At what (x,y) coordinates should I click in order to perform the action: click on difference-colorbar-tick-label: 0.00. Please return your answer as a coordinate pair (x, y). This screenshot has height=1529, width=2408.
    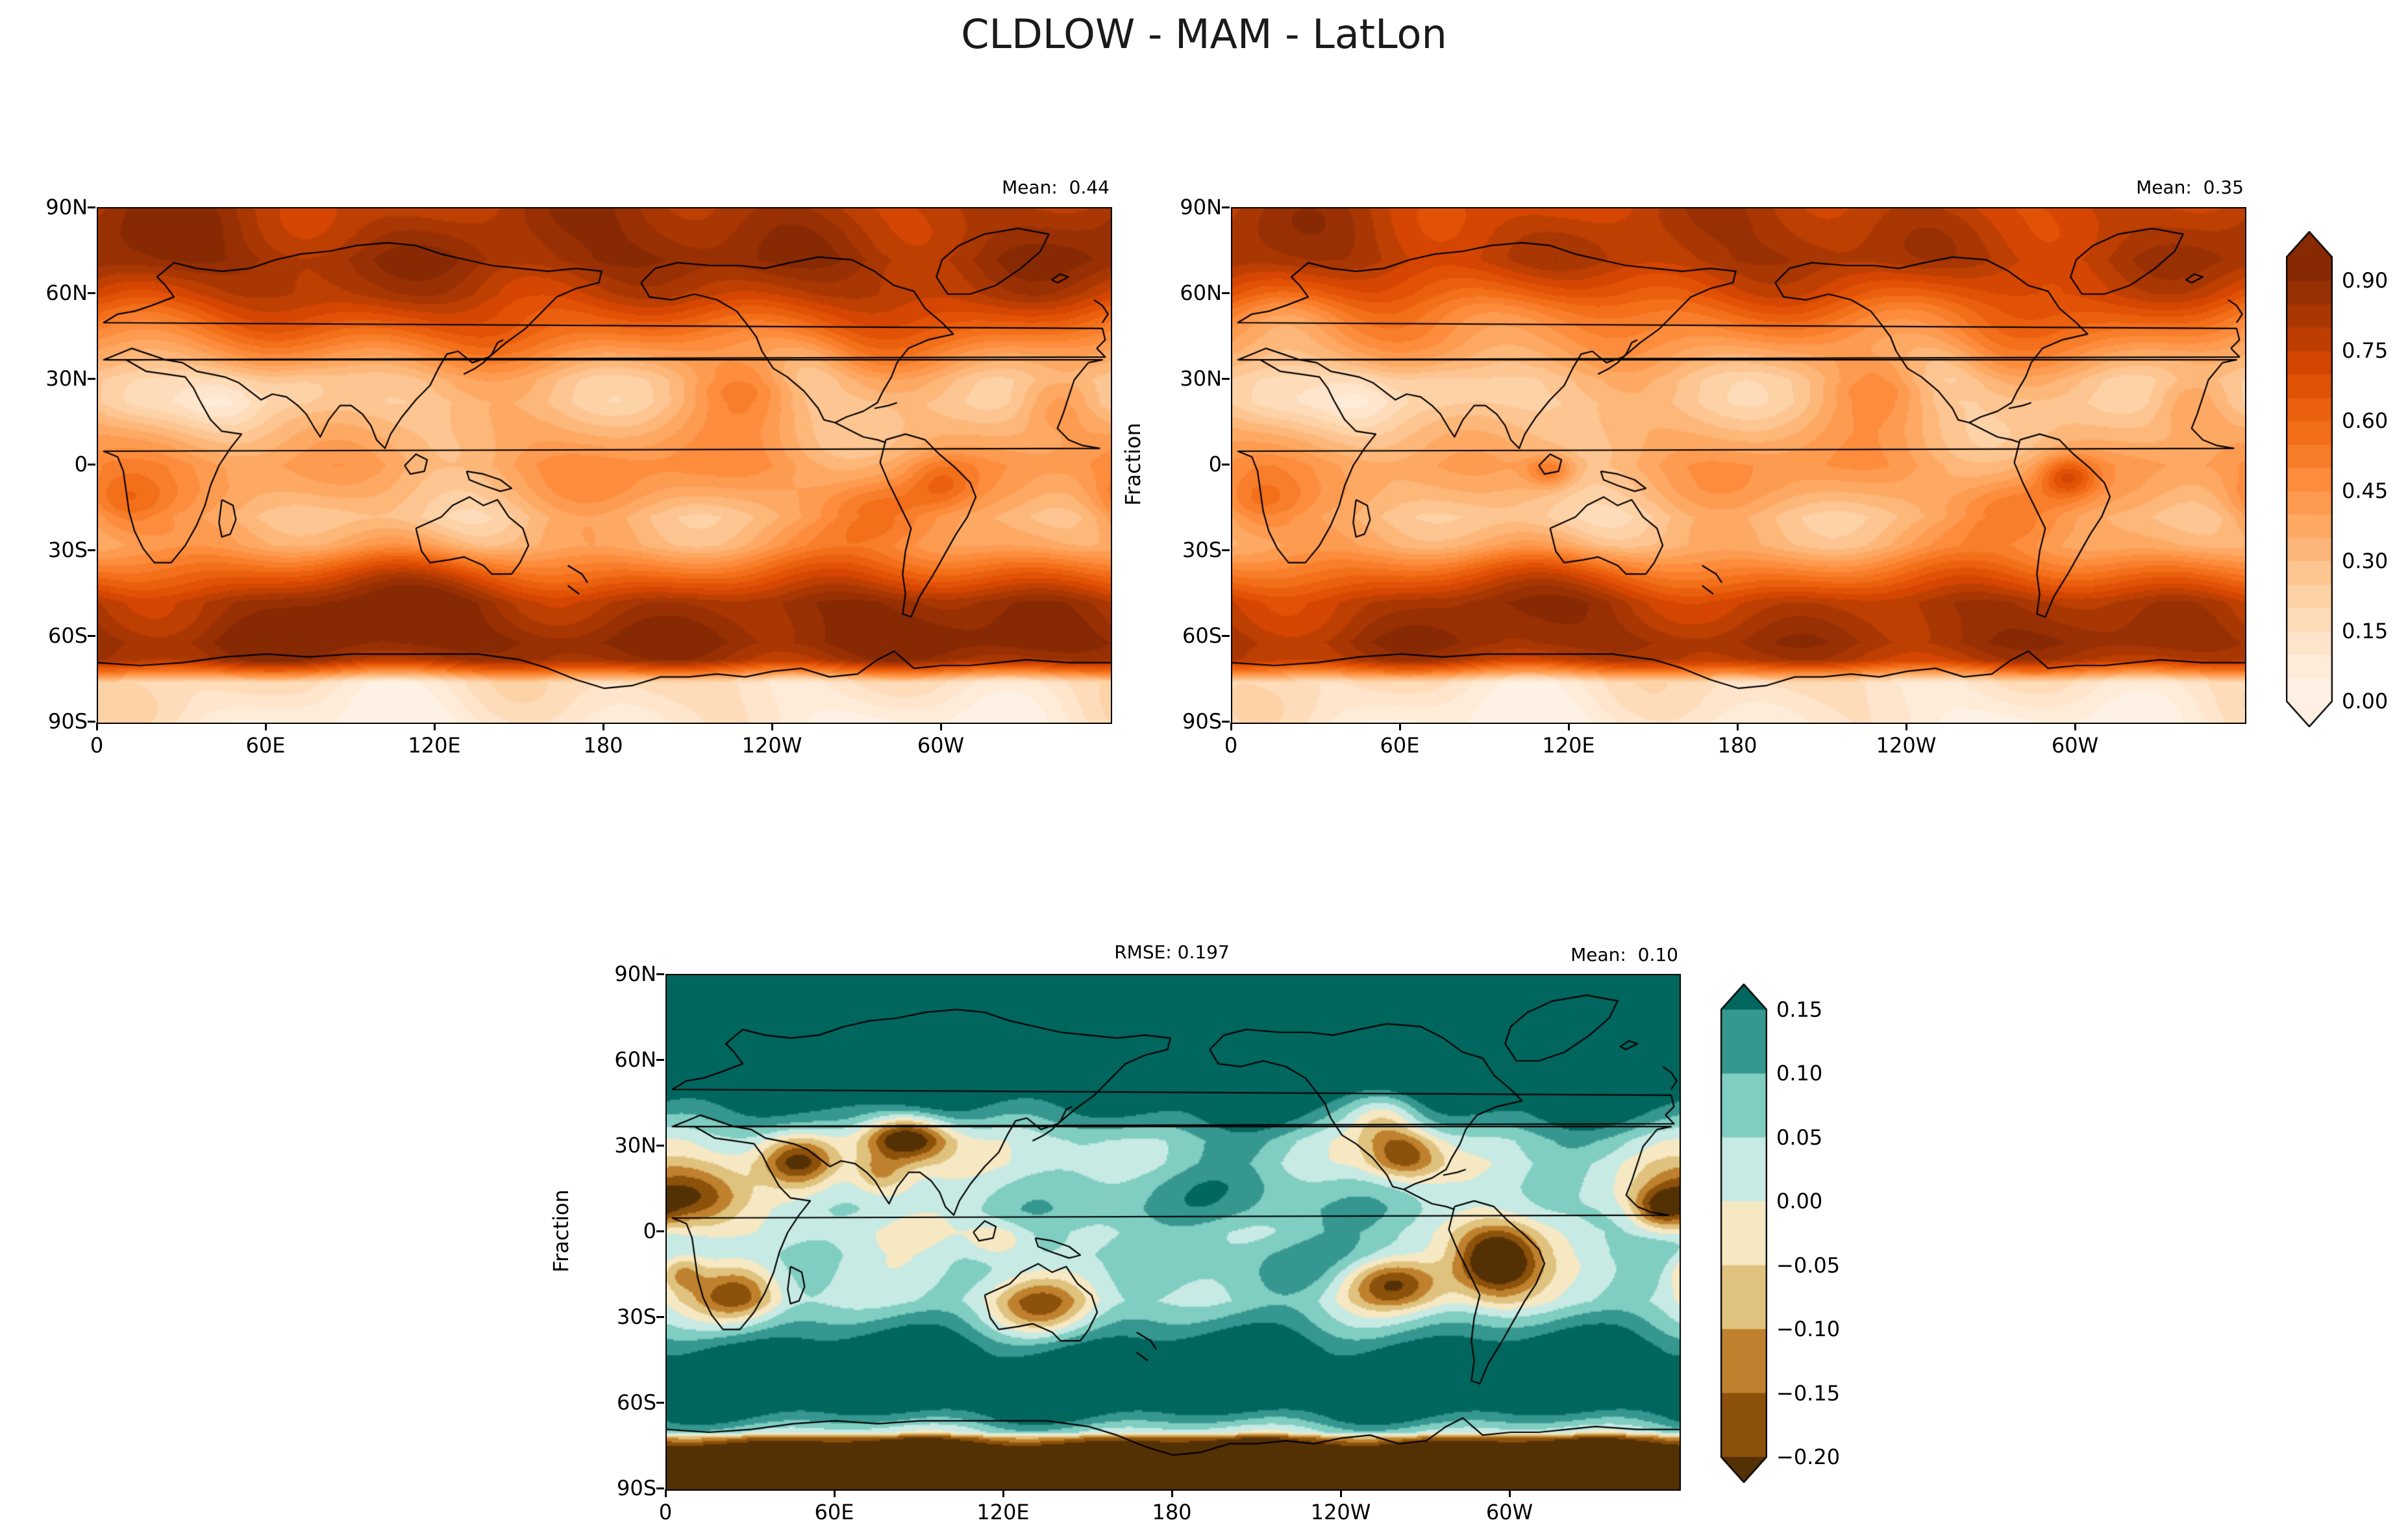
    Looking at the image, I should click on (1799, 1201).